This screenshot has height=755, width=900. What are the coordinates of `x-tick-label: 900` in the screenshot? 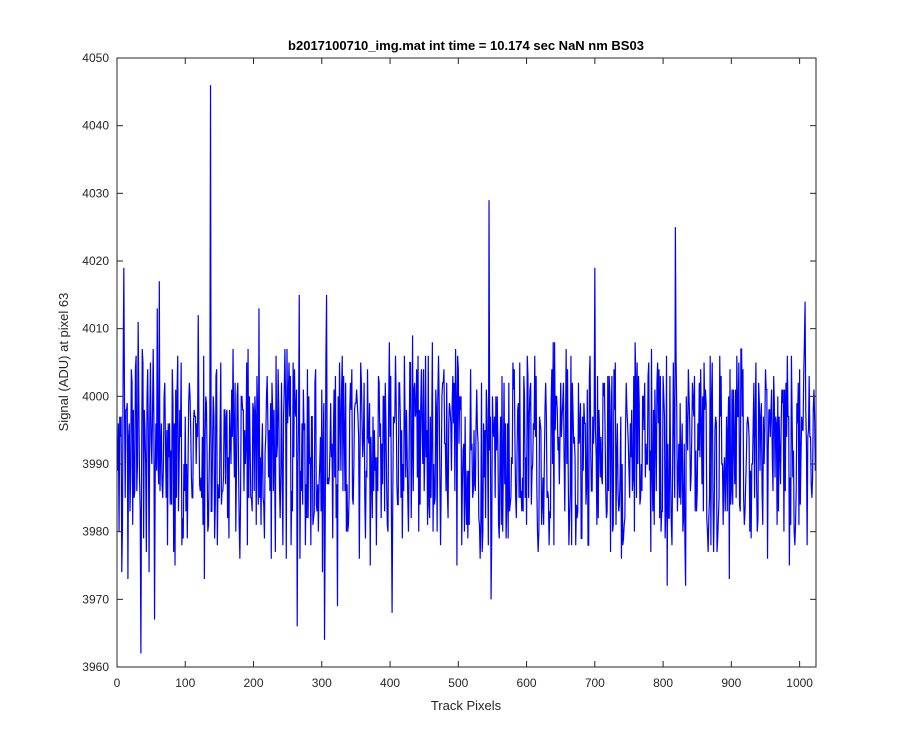 It's located at (731, 683).